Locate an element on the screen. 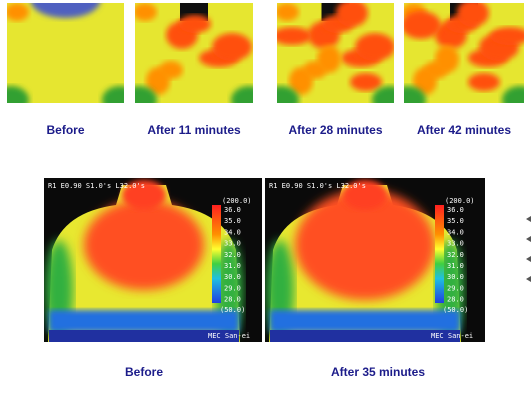  side-arrows is located at coordinates (528, 249).